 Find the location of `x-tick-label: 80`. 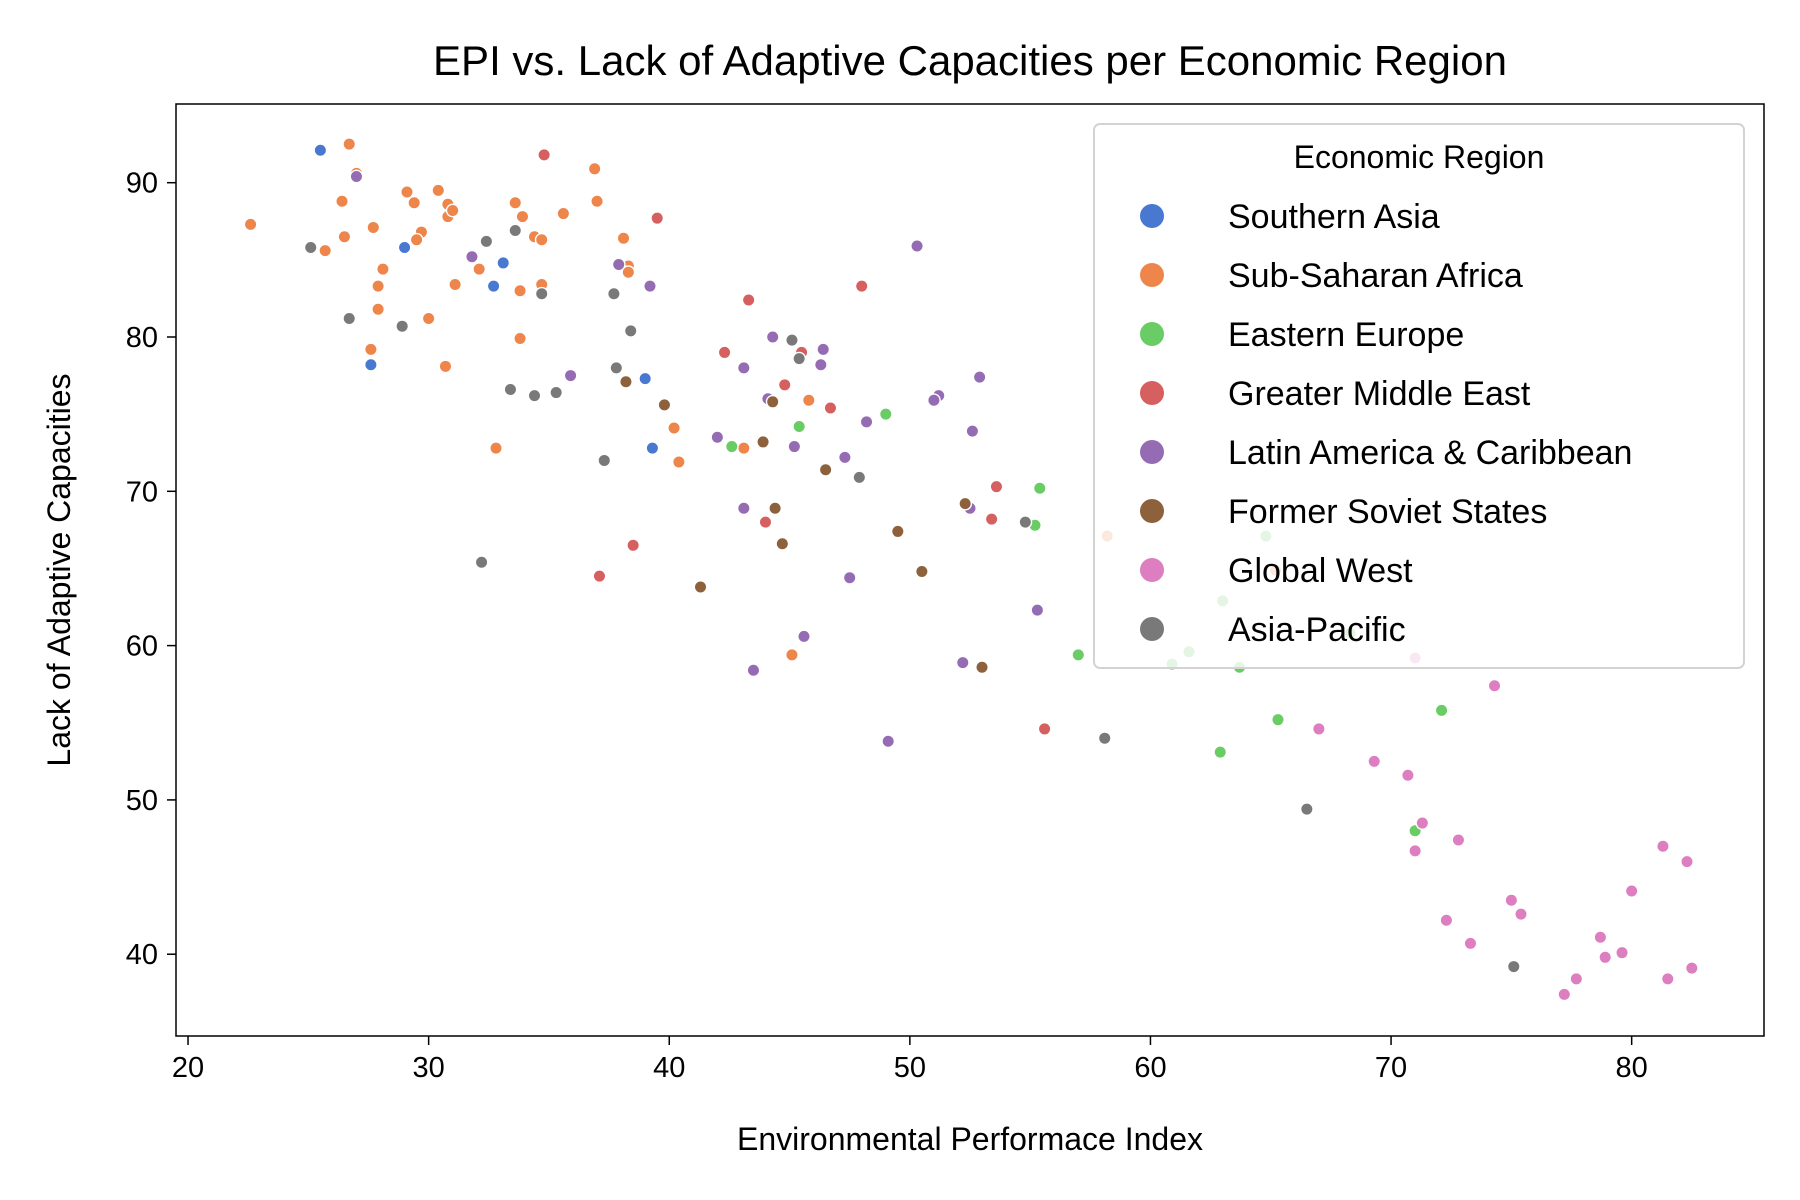

x-tick-label: 80 is located at coordinates (1632, 1068).